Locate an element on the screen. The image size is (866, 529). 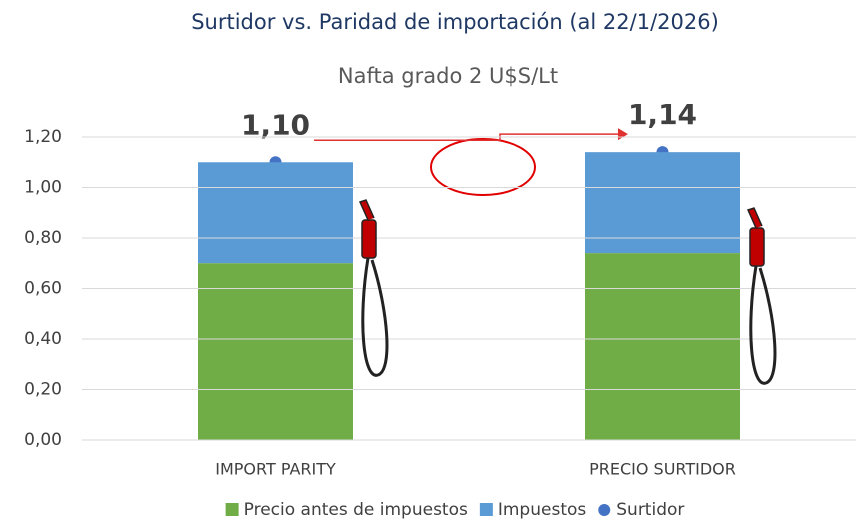
x-tick-label: PRECIO SURTIDOR is located at coordinates (662, 469).